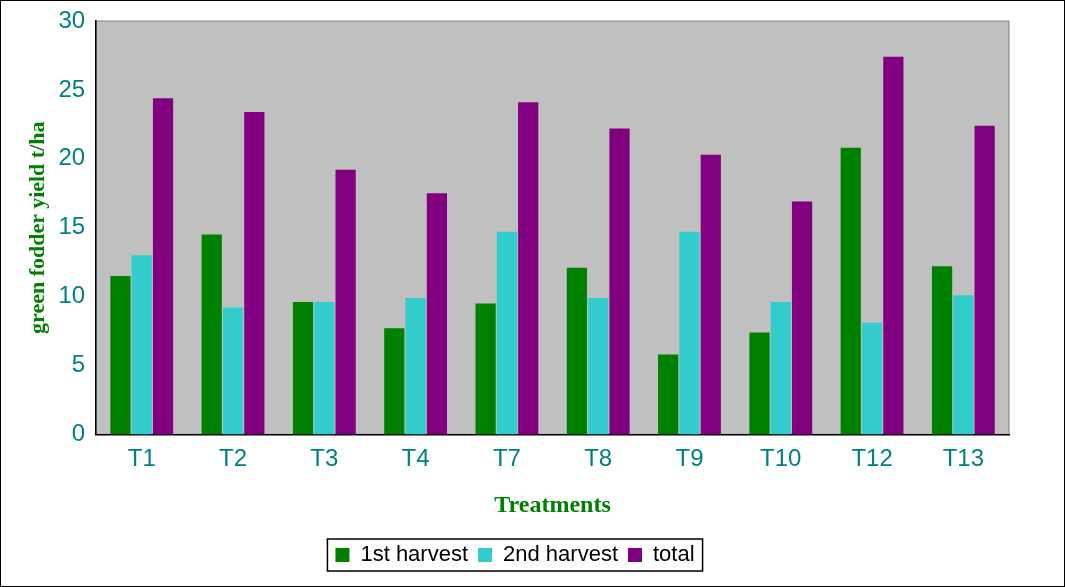  Describe the element at coordinates (414, 554) in the screenshot. I see `legend-label: 1st harvest` at that location.